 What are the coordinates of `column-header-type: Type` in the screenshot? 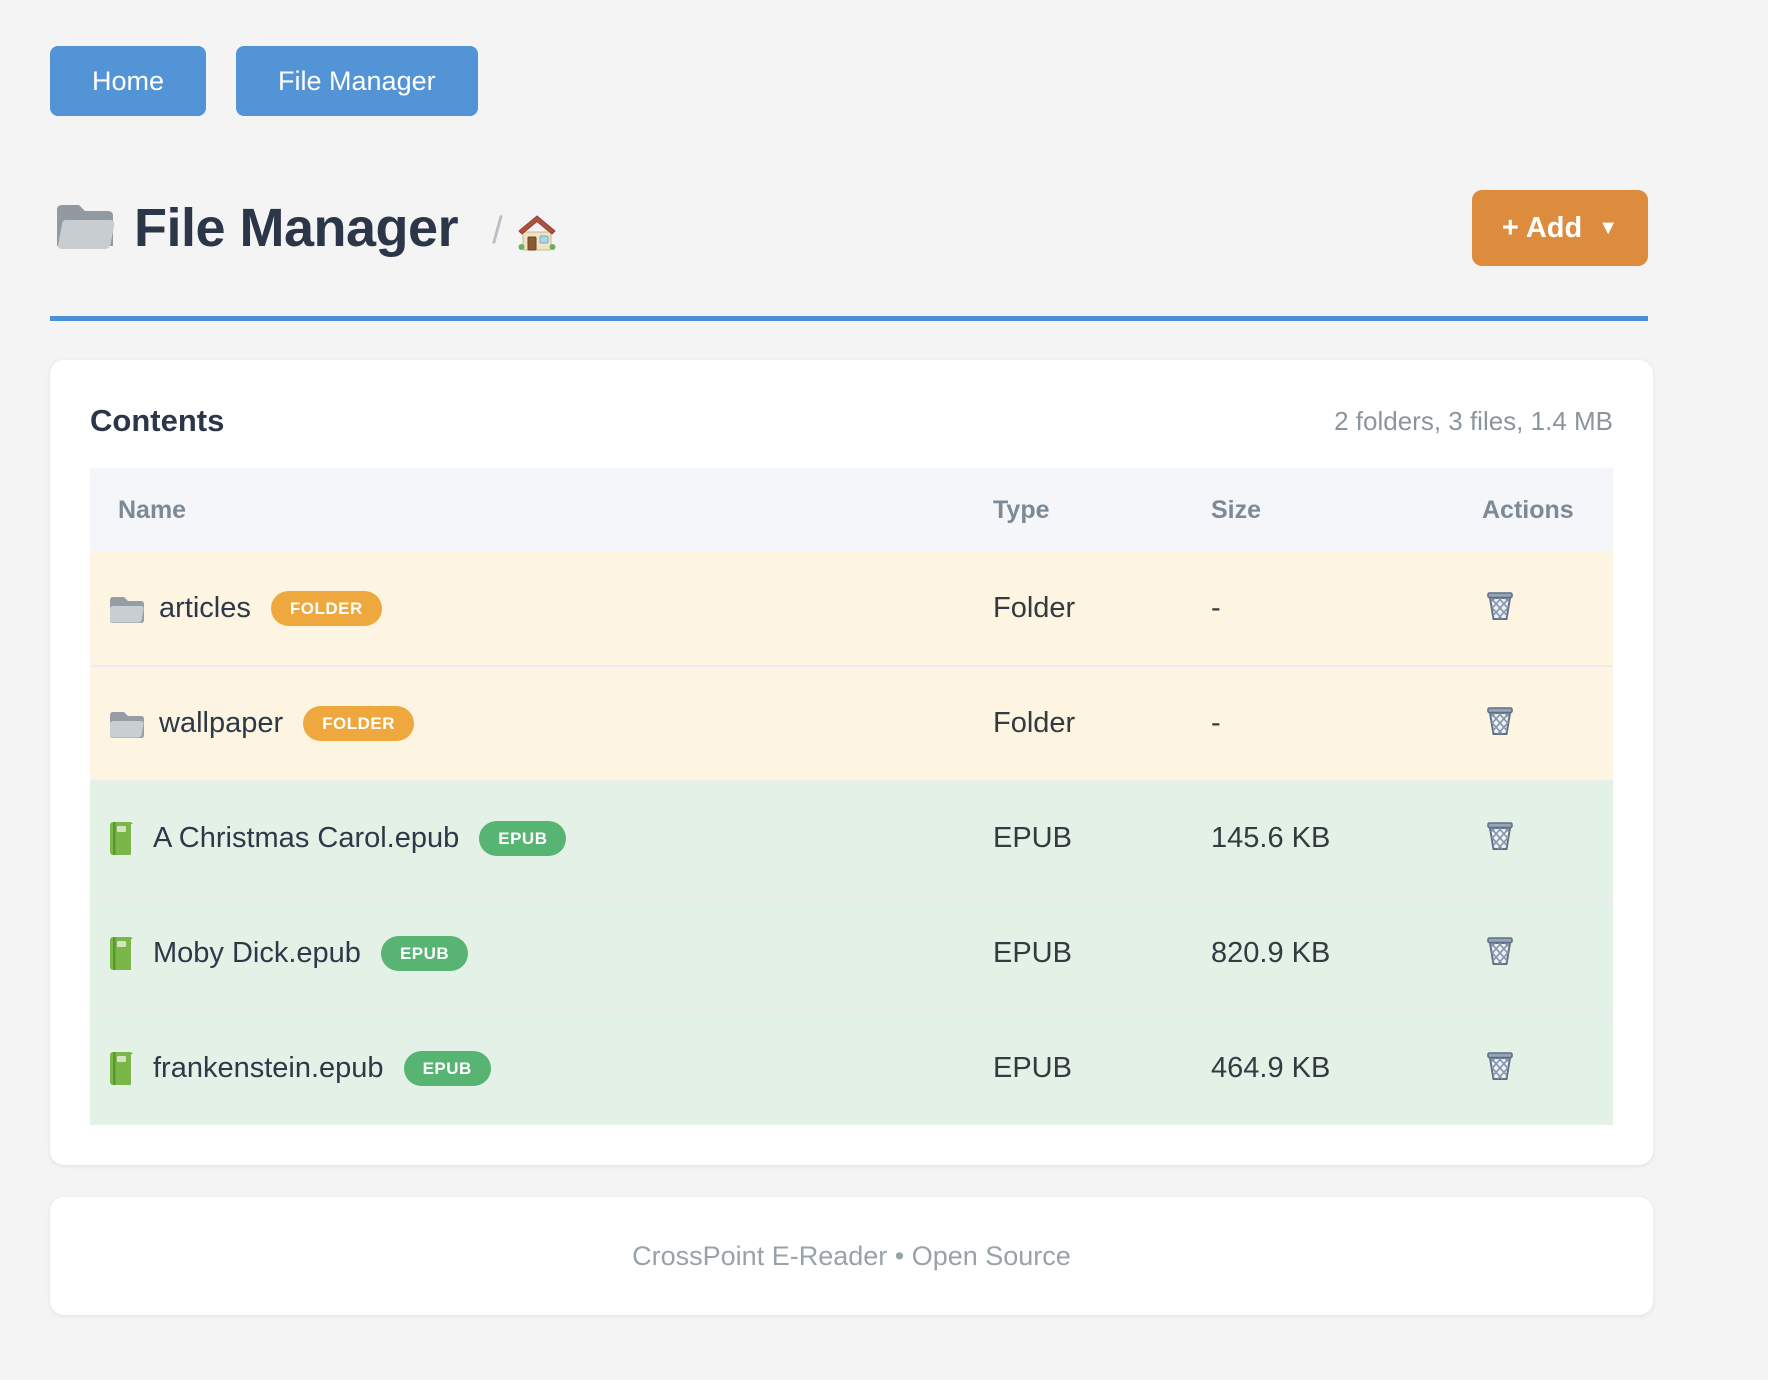 It's located at (1021, 509).